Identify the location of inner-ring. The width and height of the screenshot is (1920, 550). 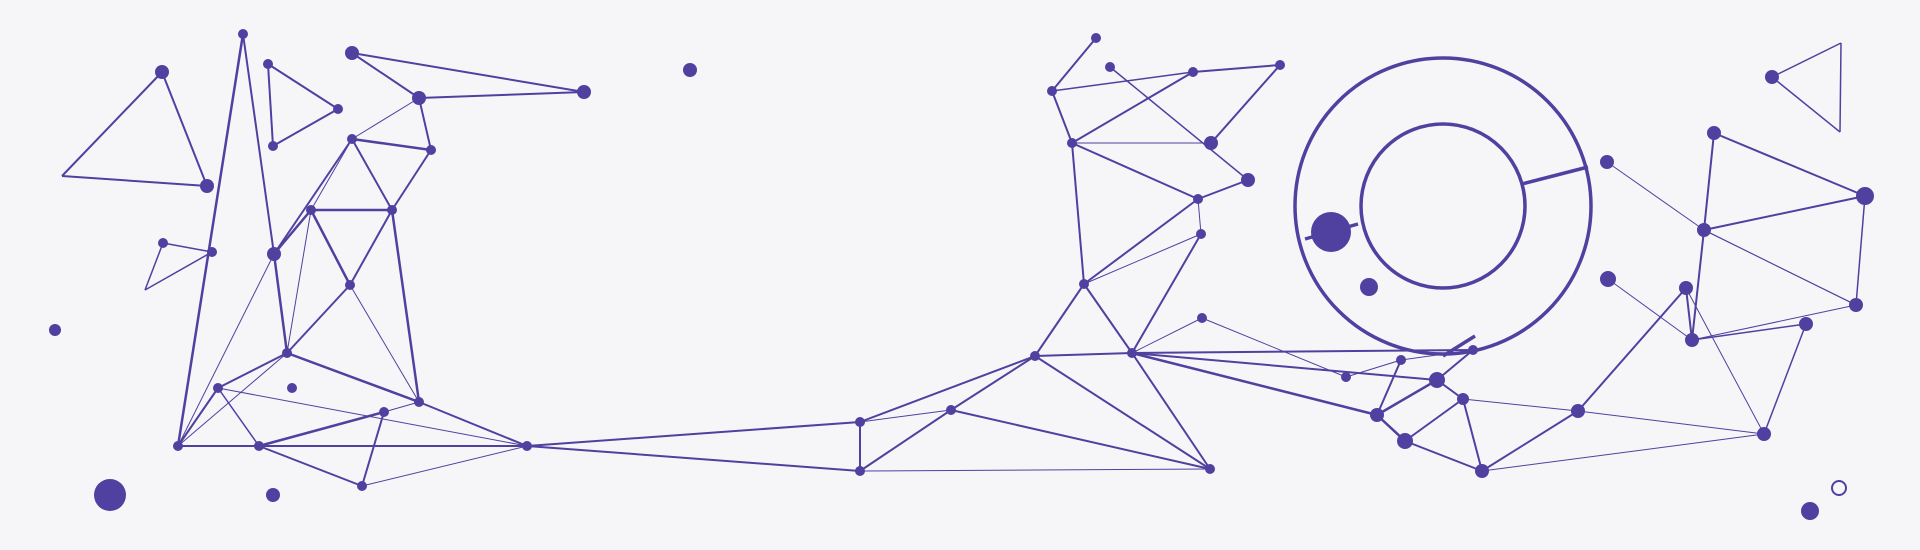
(1443, 206).